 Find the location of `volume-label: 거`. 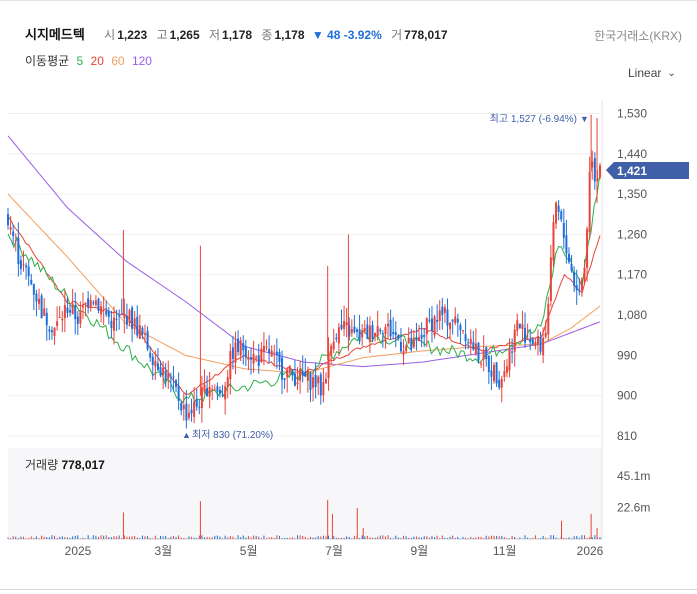

volume-label: 거 is located at coordinates (397, 35).